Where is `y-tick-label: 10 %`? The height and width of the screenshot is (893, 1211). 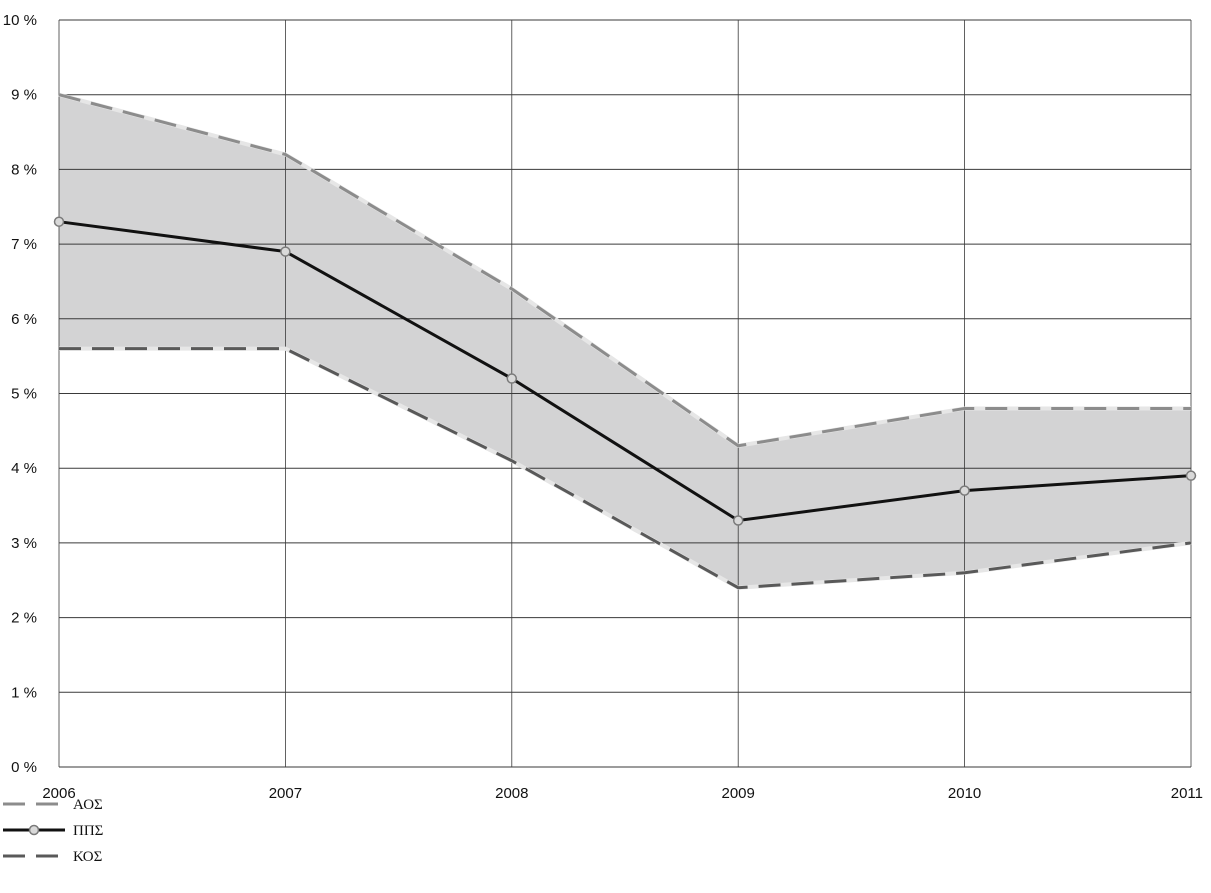
y-tick-label: 10 % is located at coordinates (20, 20).